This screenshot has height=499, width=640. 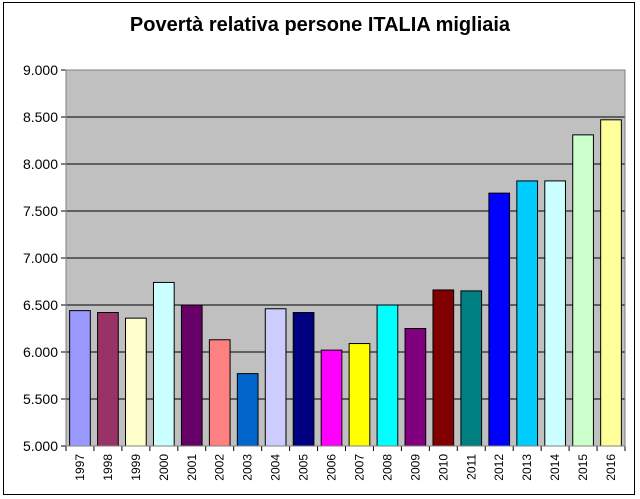 I want to click on bar-1999, so click(x=136, y=382).